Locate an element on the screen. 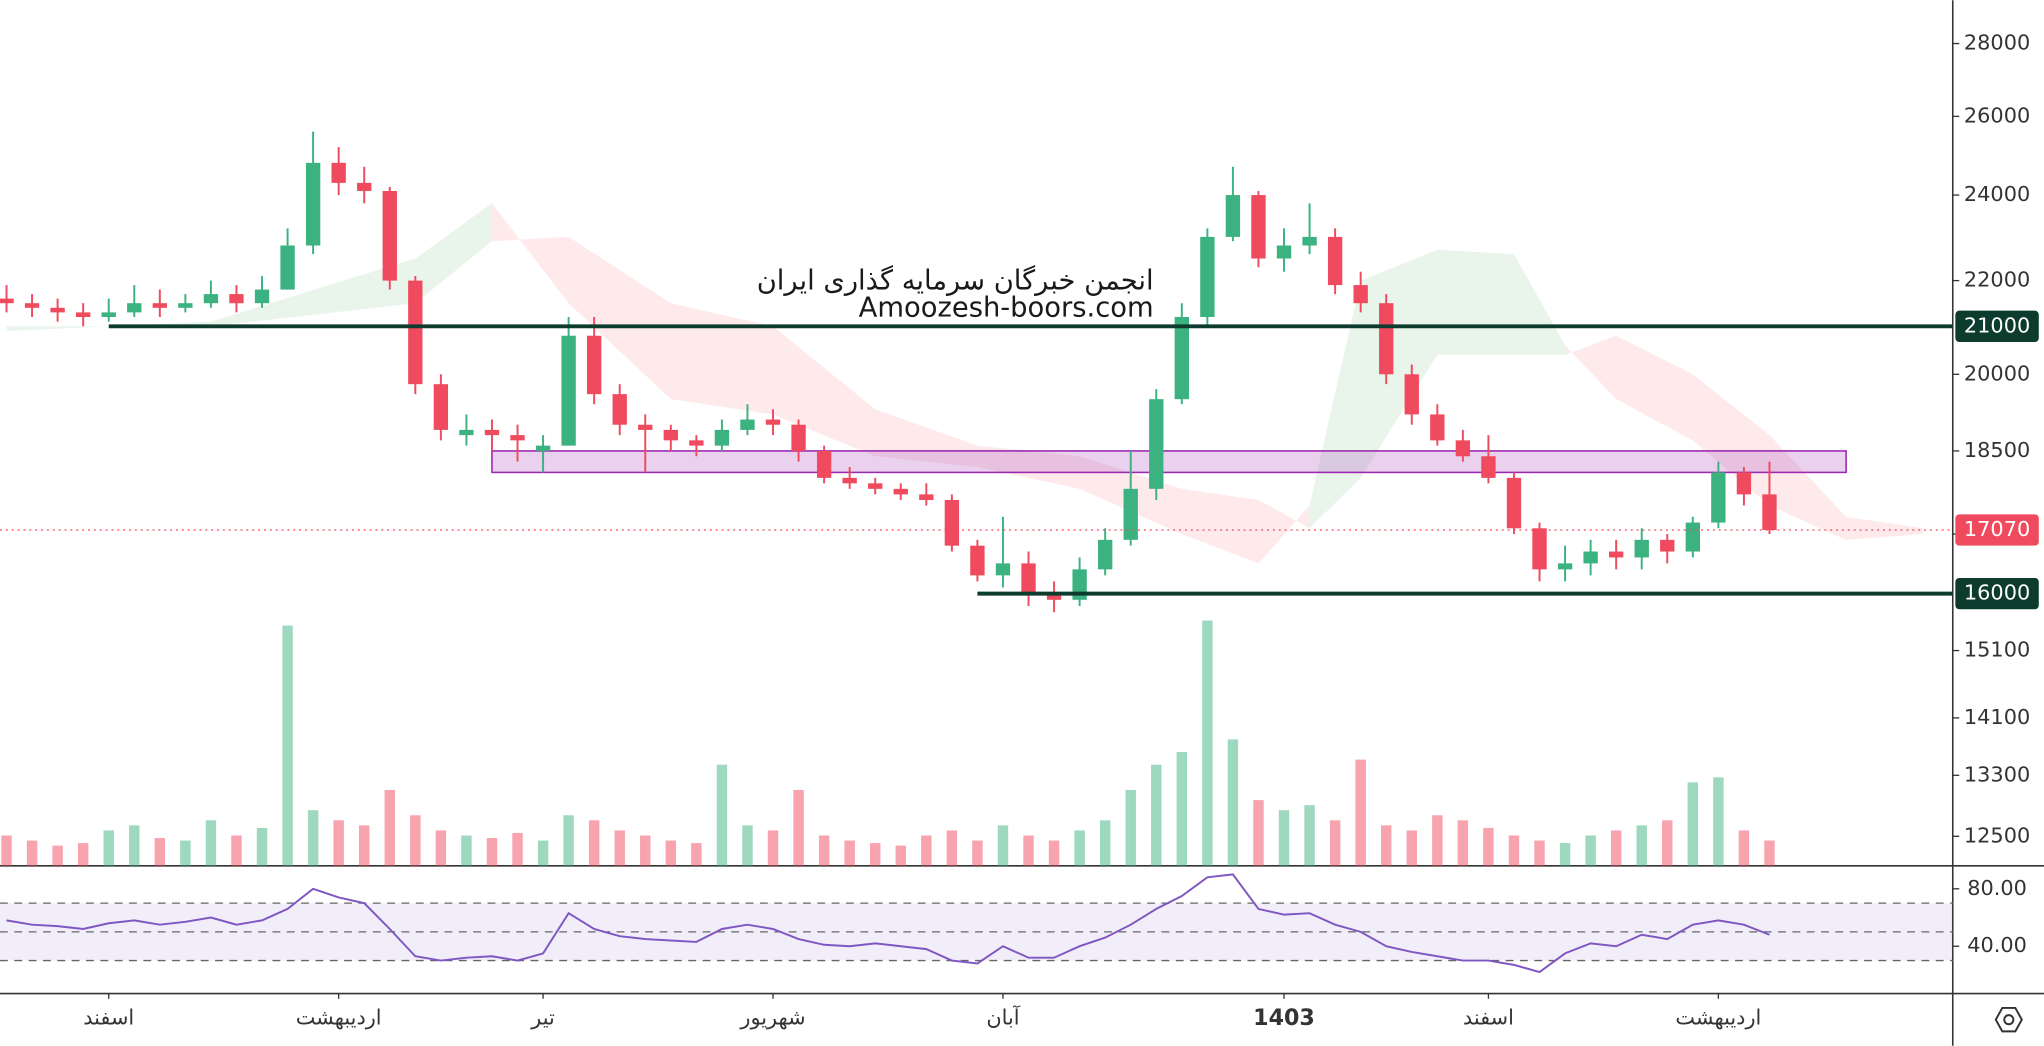 Image resolution: width=2044 pixels, height=1046 pixels. x-tick-label: 1403 is located at coordinates (1284, 1018).